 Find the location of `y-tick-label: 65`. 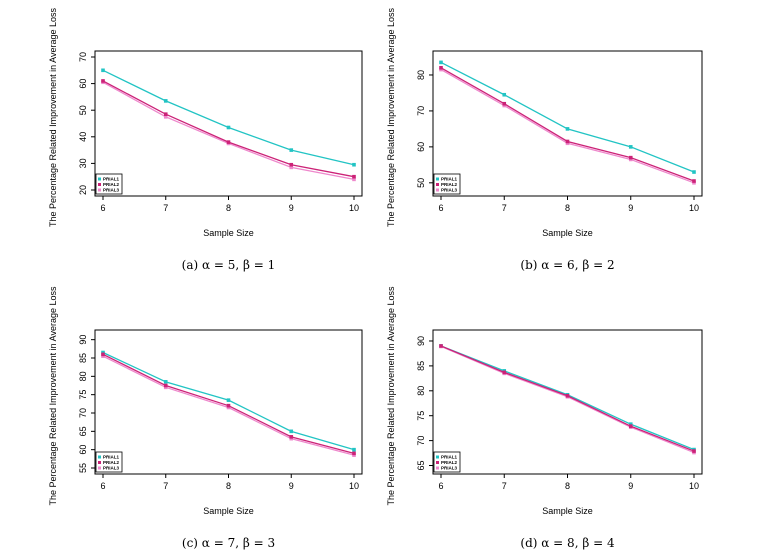

y-tick-label: 65 is located at coordinates (83, 431).